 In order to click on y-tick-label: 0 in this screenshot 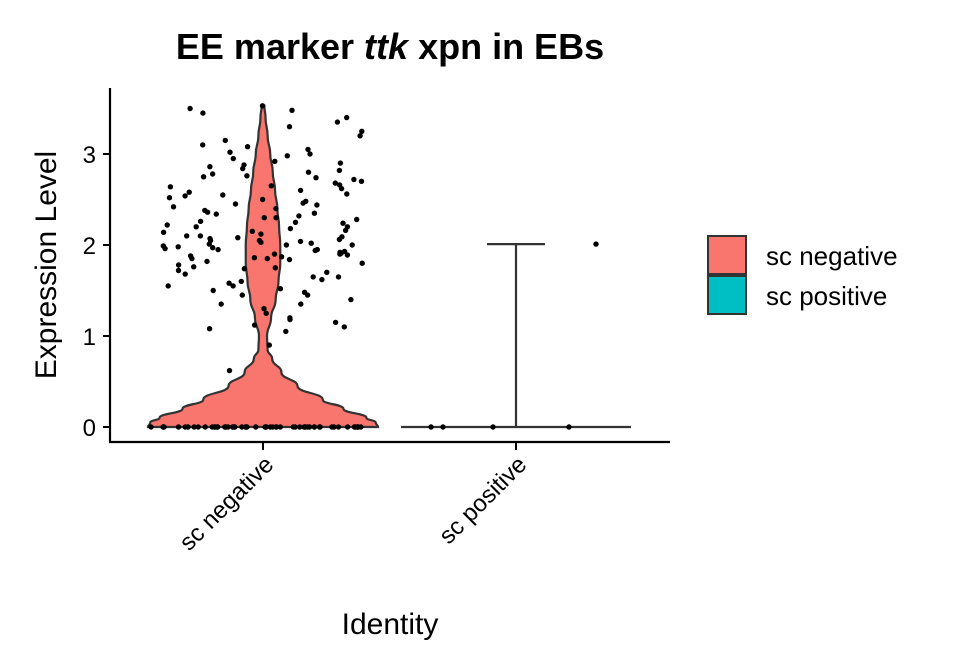, I will do `click(89, 428)`.